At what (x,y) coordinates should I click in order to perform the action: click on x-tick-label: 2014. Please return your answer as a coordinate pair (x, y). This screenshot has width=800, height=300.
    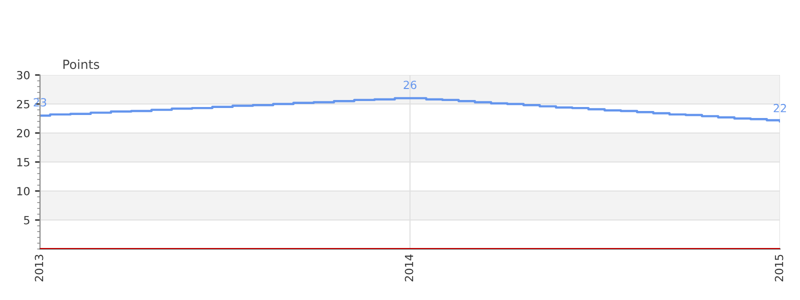
    Looking at the image, I should click on (409, 268).